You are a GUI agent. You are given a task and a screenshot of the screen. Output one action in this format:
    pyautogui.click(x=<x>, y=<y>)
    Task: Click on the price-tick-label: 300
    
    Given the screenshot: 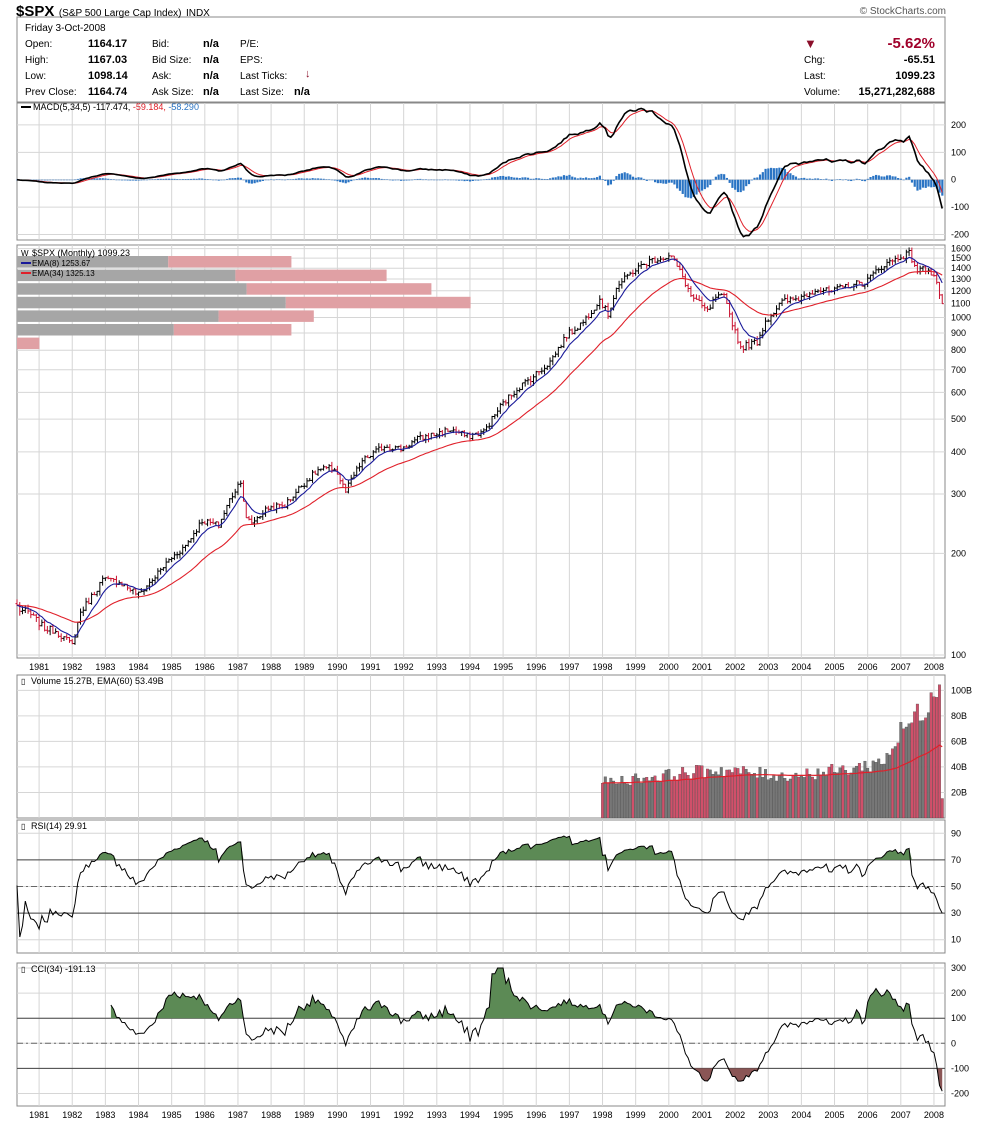 What is the action you would take?
    pyautogui.click(x=958, y=494)
    